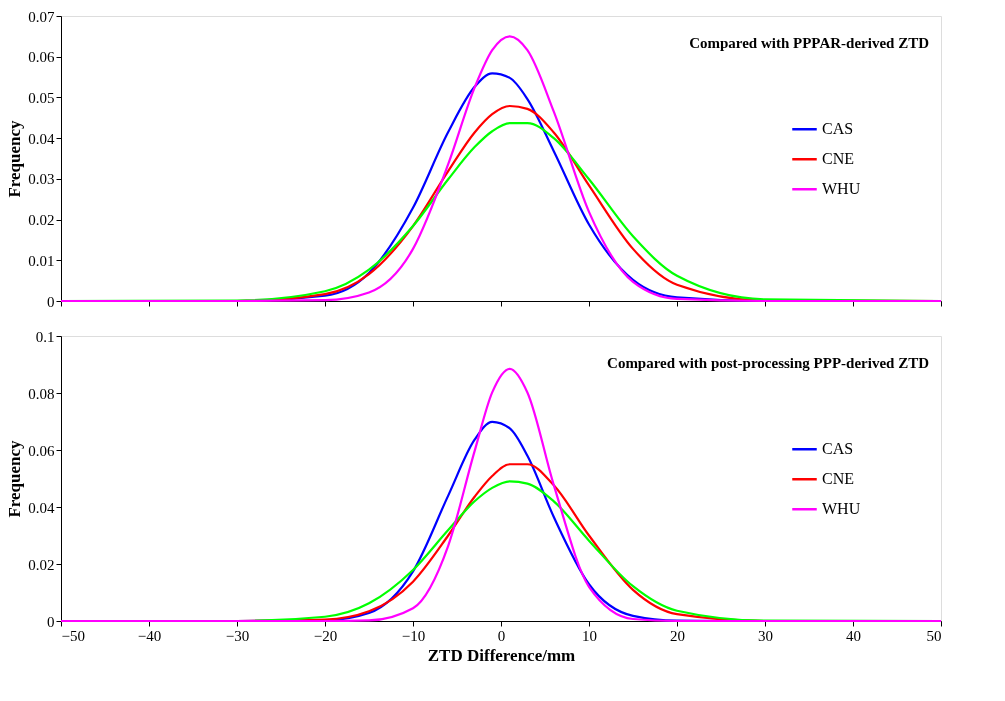 This screenshot has width=1005, height=701. What do you see at coordinates (325, 635) in the screenshot?
I see `x-tick-label: −20` at bounding box center [325, 635].